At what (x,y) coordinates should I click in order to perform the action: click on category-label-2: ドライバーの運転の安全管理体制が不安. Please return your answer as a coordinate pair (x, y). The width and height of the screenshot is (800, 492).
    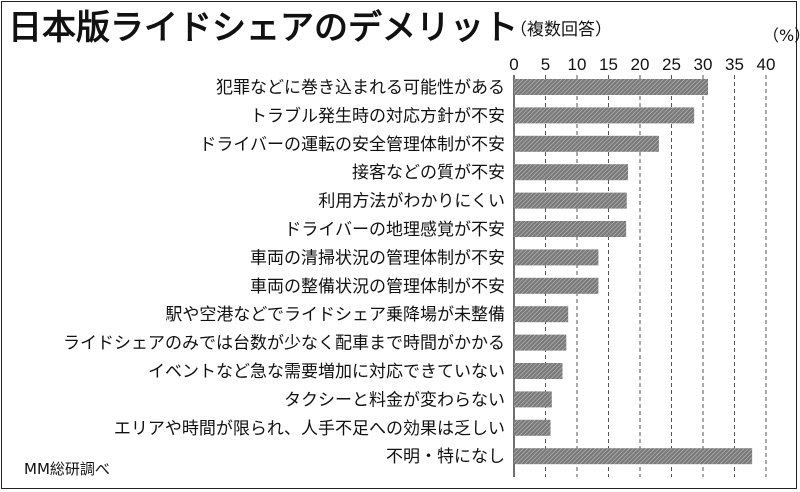
    Looking at the image, I should click on (352, 145).